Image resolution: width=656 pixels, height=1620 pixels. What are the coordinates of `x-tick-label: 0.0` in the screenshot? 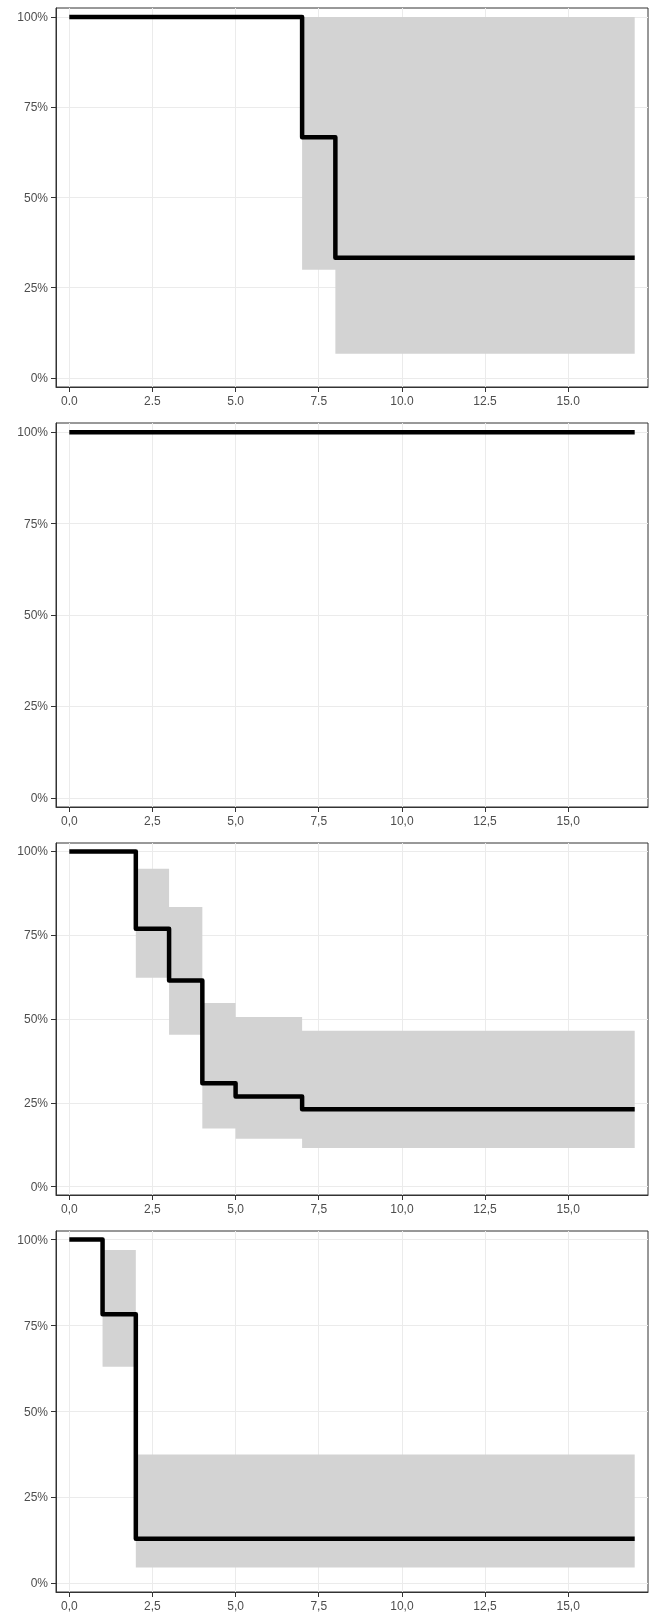 It's located at (69, 401).